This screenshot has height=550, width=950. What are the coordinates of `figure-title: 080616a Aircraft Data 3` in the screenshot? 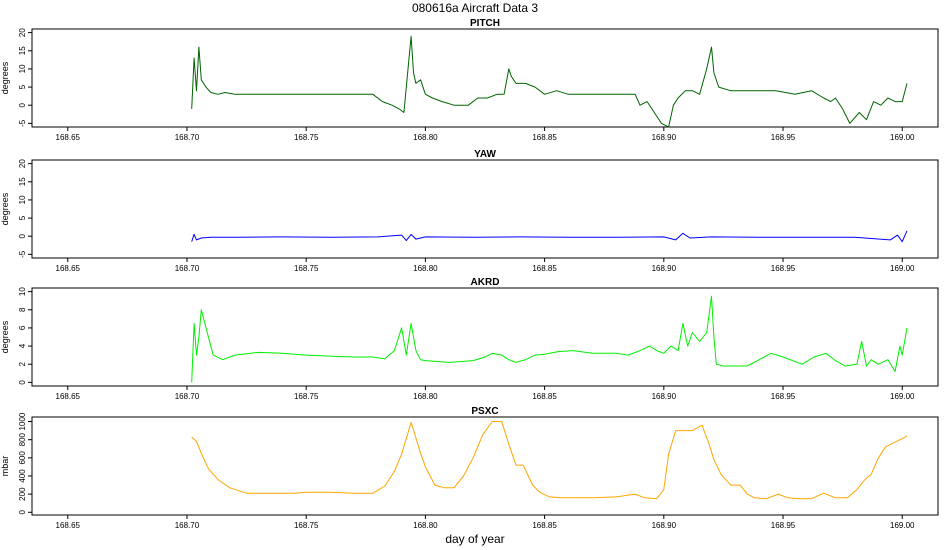 It's located at (475, 8).